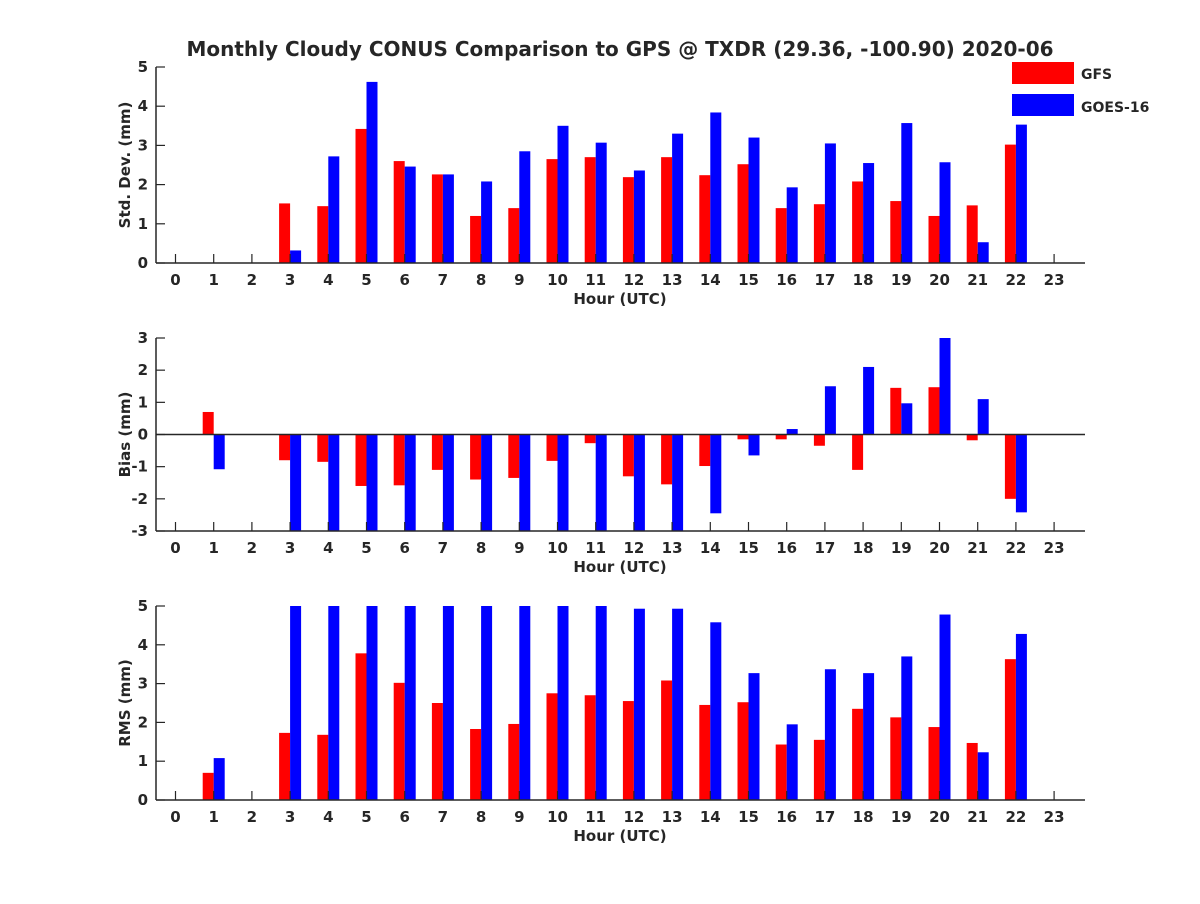 The width and height of the screenshot is (1200, 904). What do you see at coordinates (1096, 75) in the screenshot?
I see `legend-label-gfs: GFS` at bounding box center [1096, 75].